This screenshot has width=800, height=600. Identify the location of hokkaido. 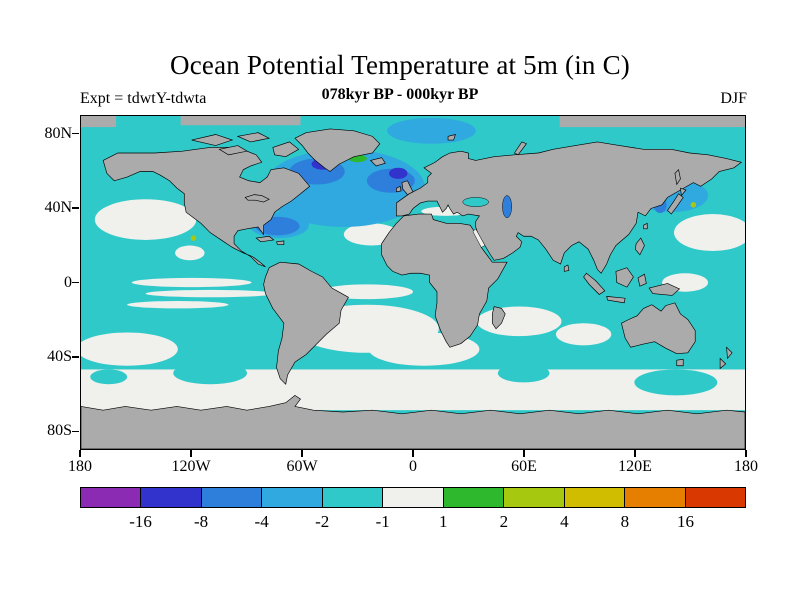
(683, 192).